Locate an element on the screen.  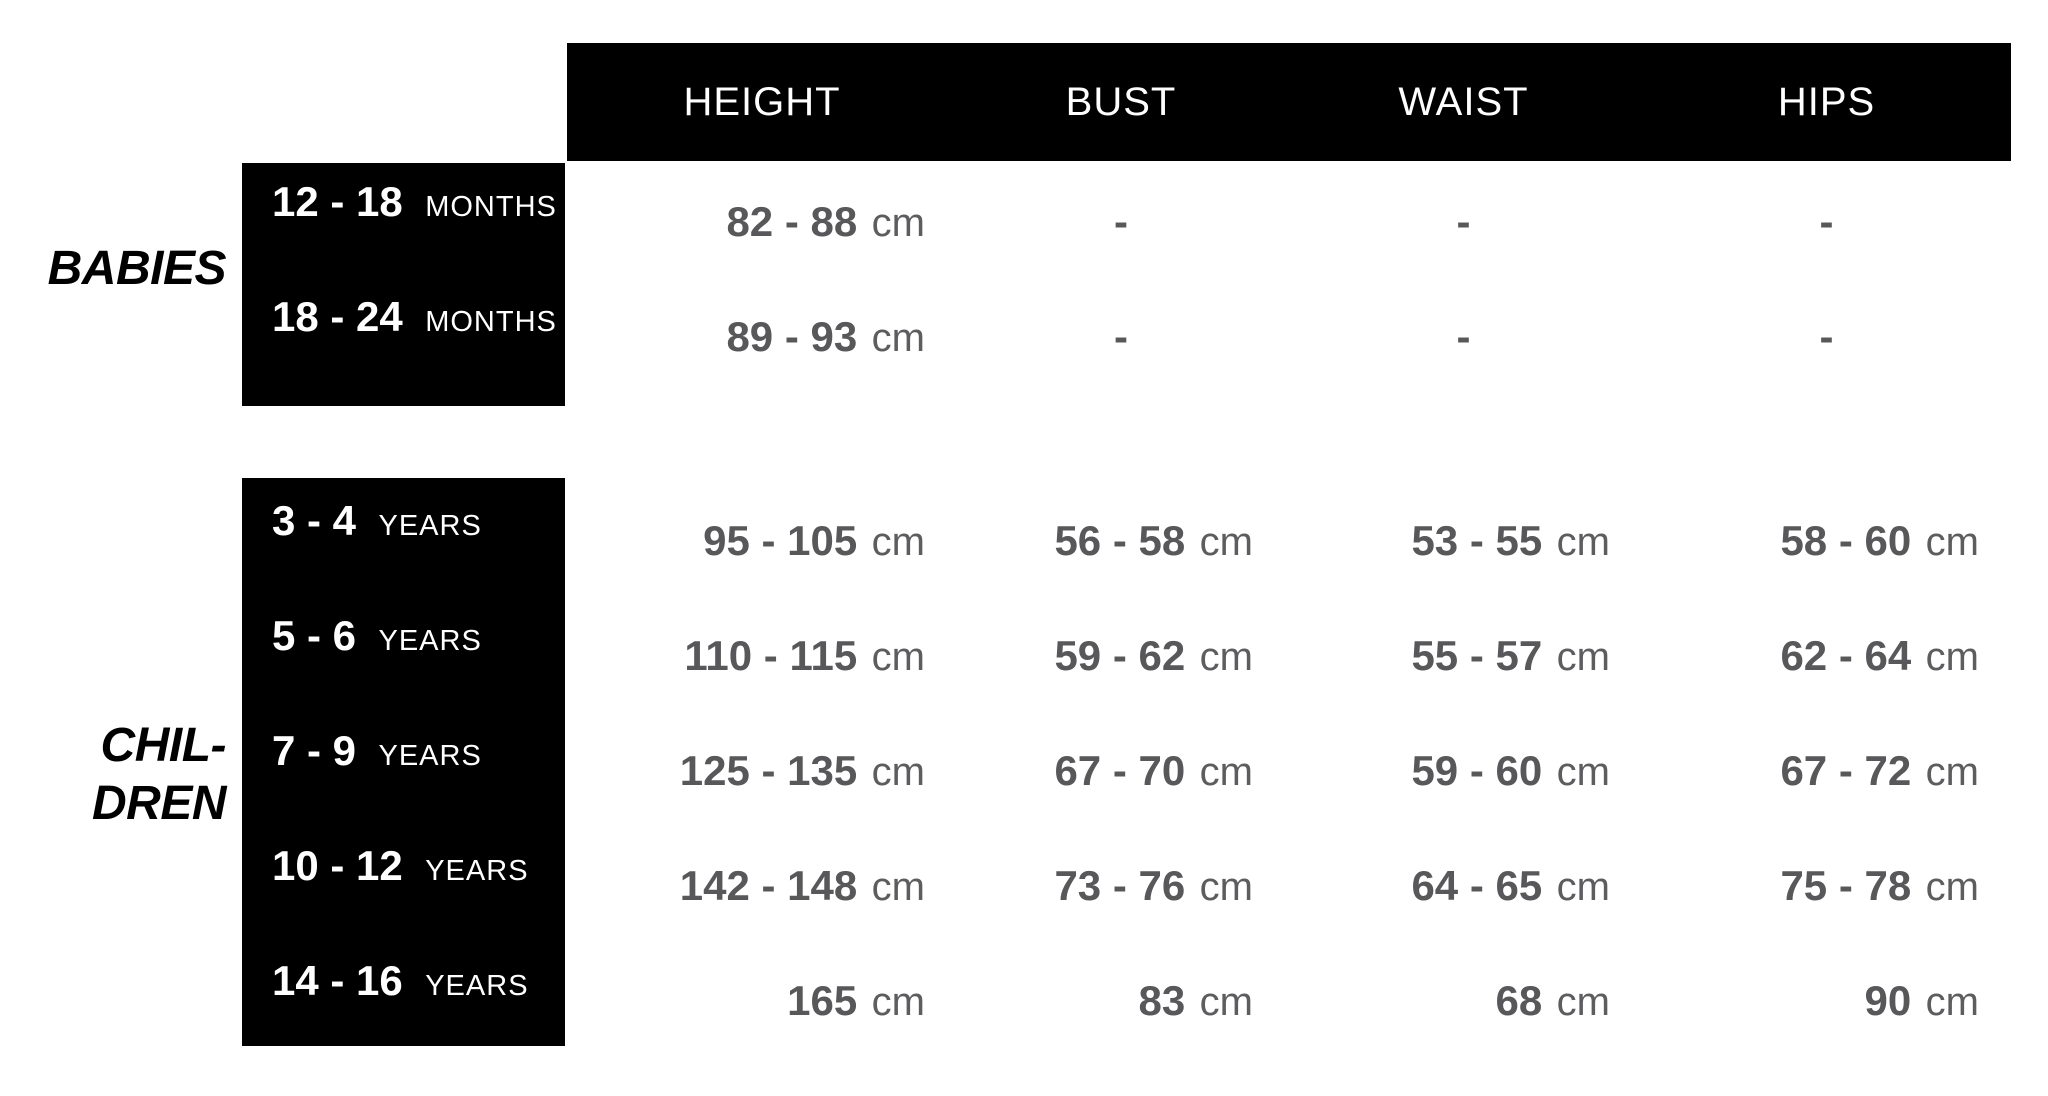
hips-cell: 62 - 64 cm is located at coordinates (1826, 656).